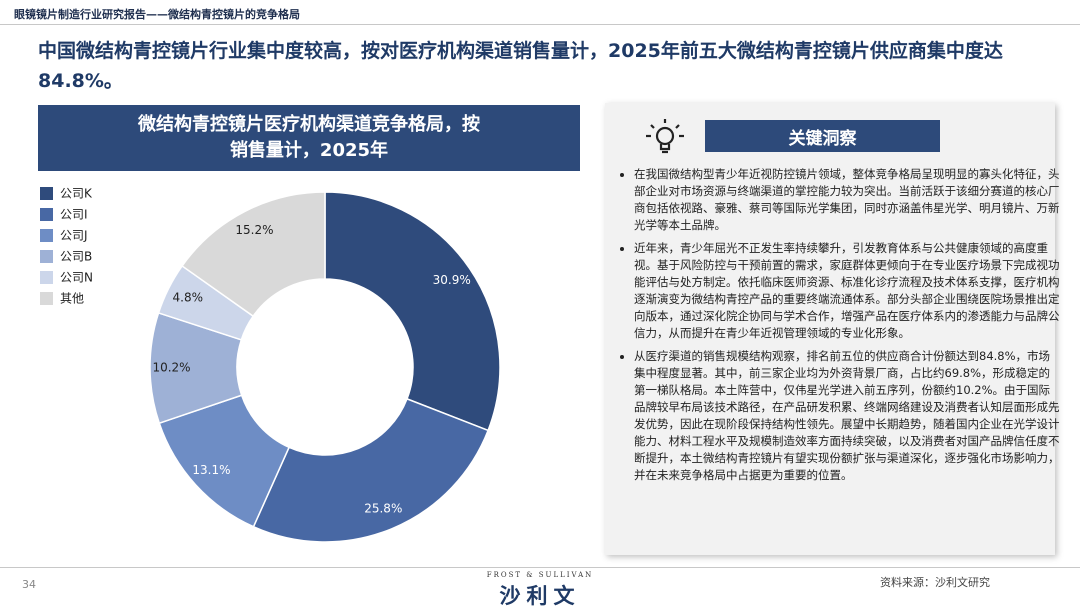  What do you see at coordinates (452, 280) in the screenshot?
I see `data-label: 30.9%` at bounding box center [452, 280].